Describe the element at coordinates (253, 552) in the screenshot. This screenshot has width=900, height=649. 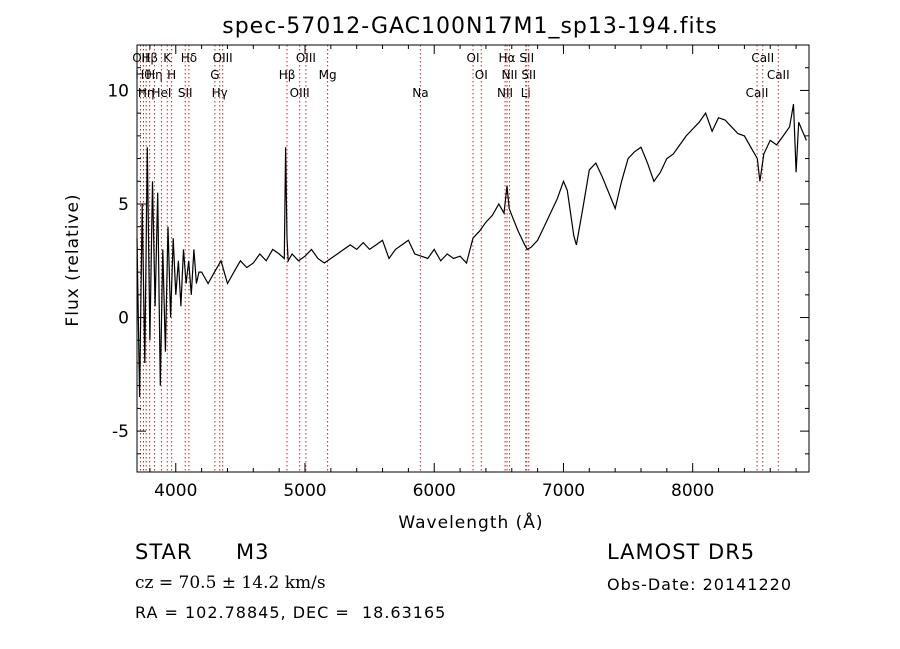
I see `object-subclass: M3` at that location.